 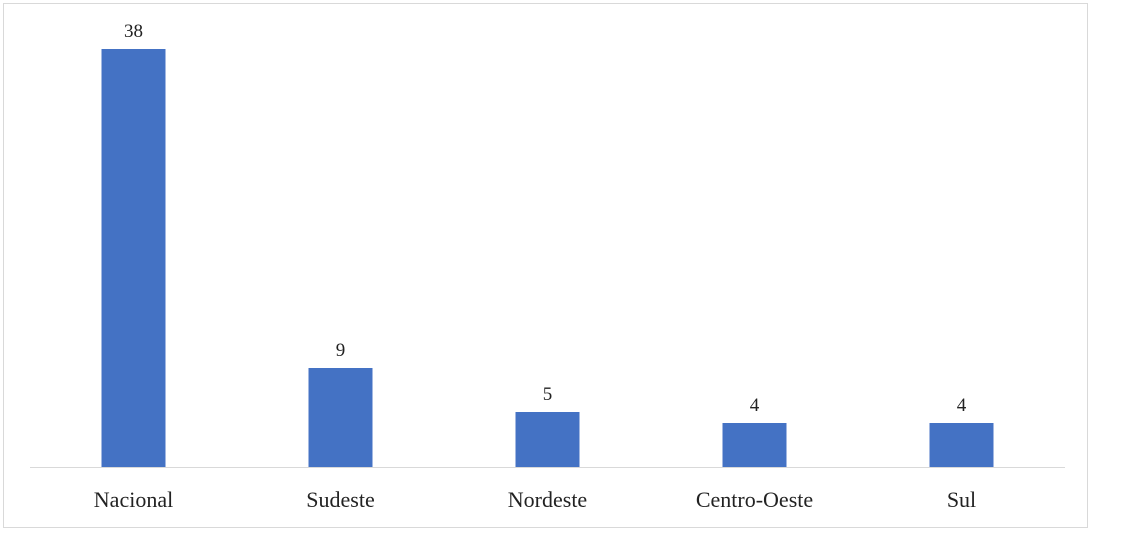 I want to click on bar-sudeste, so click(x=340, y=417).